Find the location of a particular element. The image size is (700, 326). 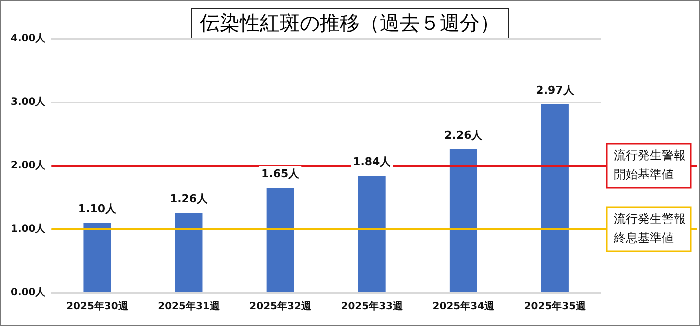

x-tick-label: 2025年33週 is located at coordinates (372, 306).